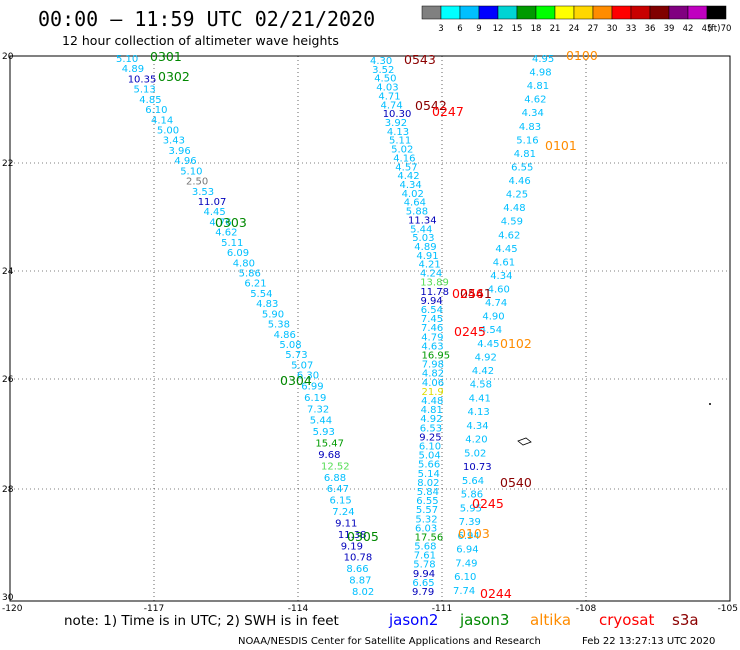  What do you see at coordinates (432, 310) in the screenshot?
I see `wave-height-reading: 6.54` at bounding box center [432, 310].